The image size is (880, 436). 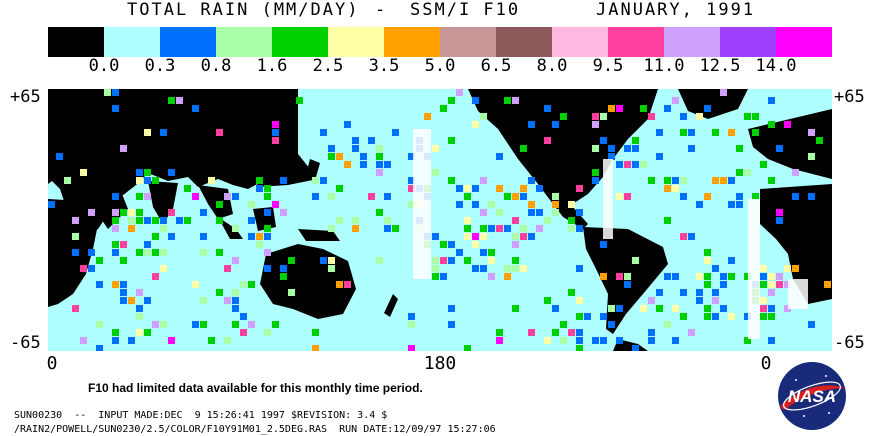 I want to click on legend-tick-label: 0.0, so click(x=104, y=66).